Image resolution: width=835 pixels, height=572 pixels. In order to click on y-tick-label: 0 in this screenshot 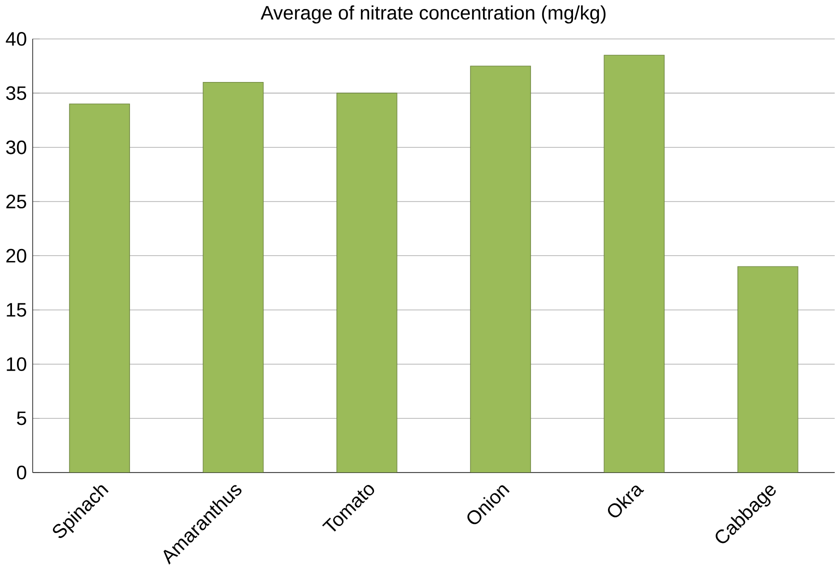, I will do `click(21, 472)`.